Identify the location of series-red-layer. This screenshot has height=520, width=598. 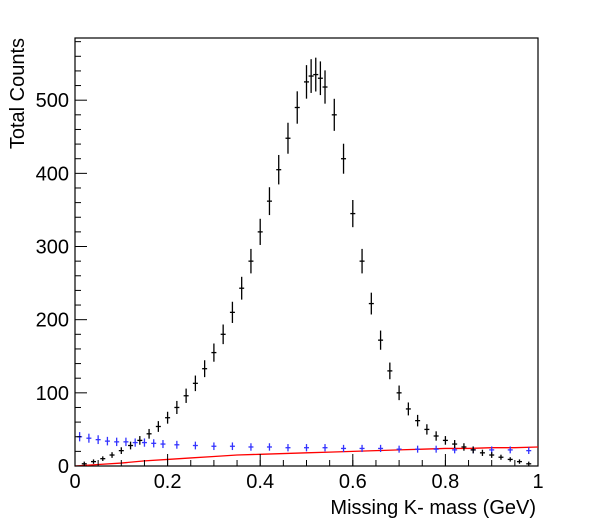
(306, 456).